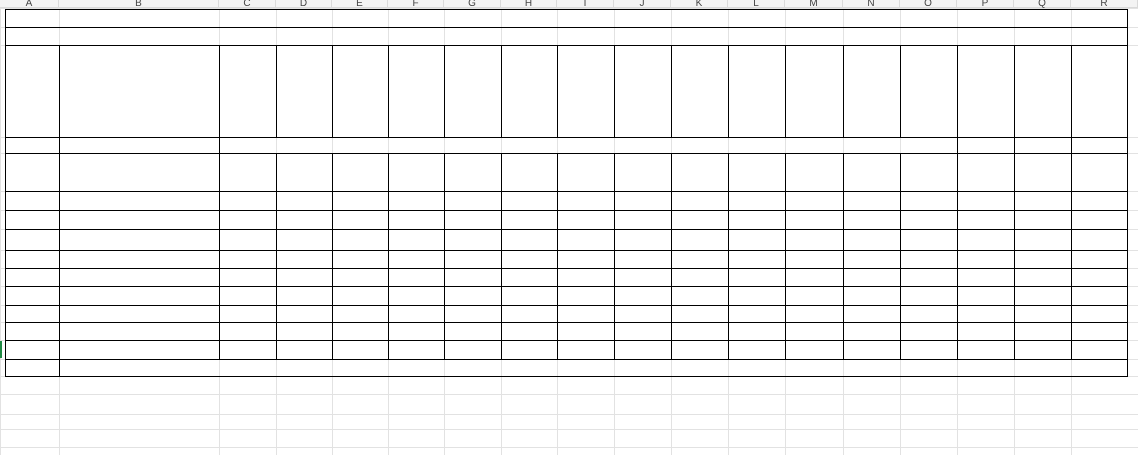 The width and height of the screenshot is (1138, 455). What do you see at coordinates (529, 4) in the screenshot?
I see `column-header-h: H` at bounding box center [529, 4].